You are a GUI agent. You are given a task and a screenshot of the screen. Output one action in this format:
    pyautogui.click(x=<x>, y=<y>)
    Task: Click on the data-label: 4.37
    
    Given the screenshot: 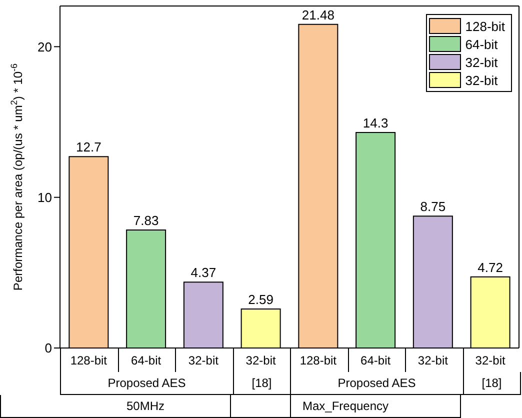 What is the action you would take?
    pyautogui.click(x=203, y=272)
    